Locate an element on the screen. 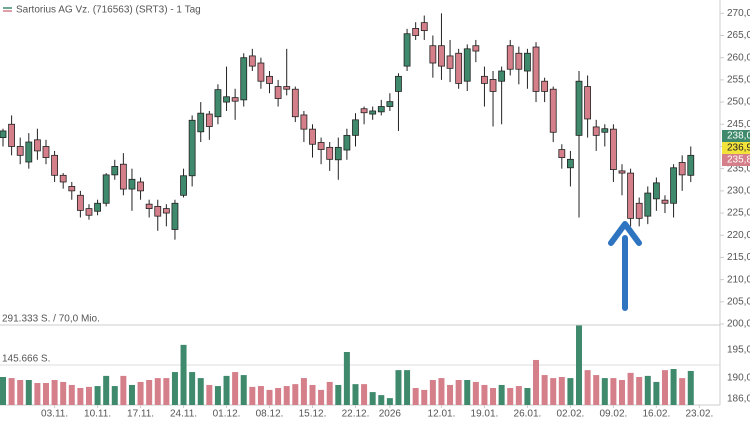  x-tick-label: 19.01. is located at coordinates (485, 414).